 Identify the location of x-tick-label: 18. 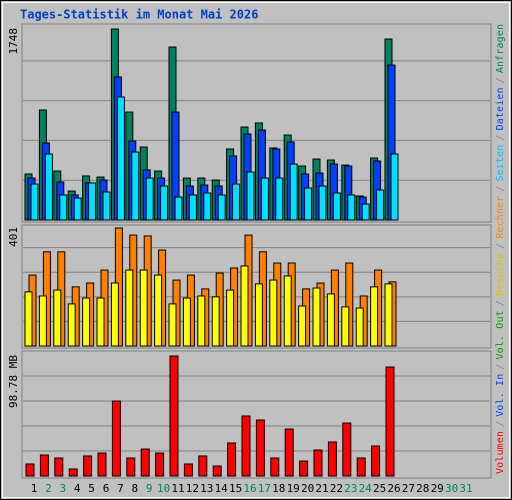
(278, 488).